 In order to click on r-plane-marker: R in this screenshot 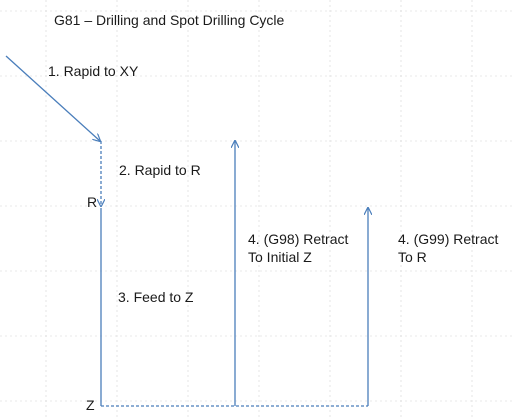, I will do `click(92, 202)`.